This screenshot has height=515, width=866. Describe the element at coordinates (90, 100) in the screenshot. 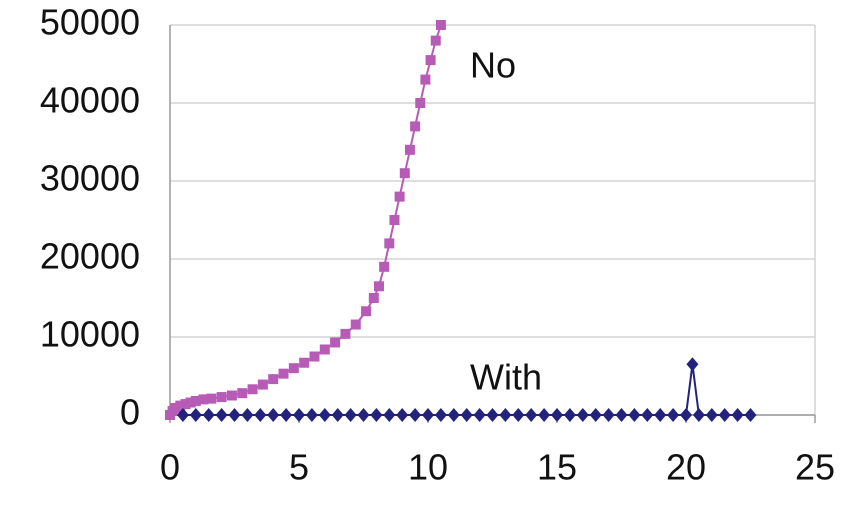

I see `y-tick-label: 40000` at that location.